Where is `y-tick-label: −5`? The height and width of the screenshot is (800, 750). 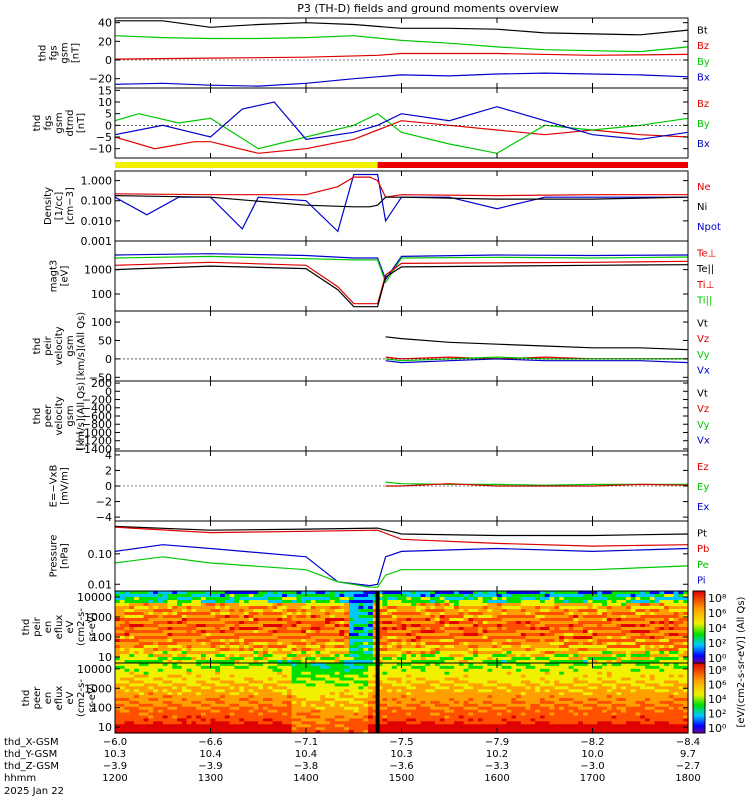 y-tick-label: −5 is located at coordinates (104, 137).